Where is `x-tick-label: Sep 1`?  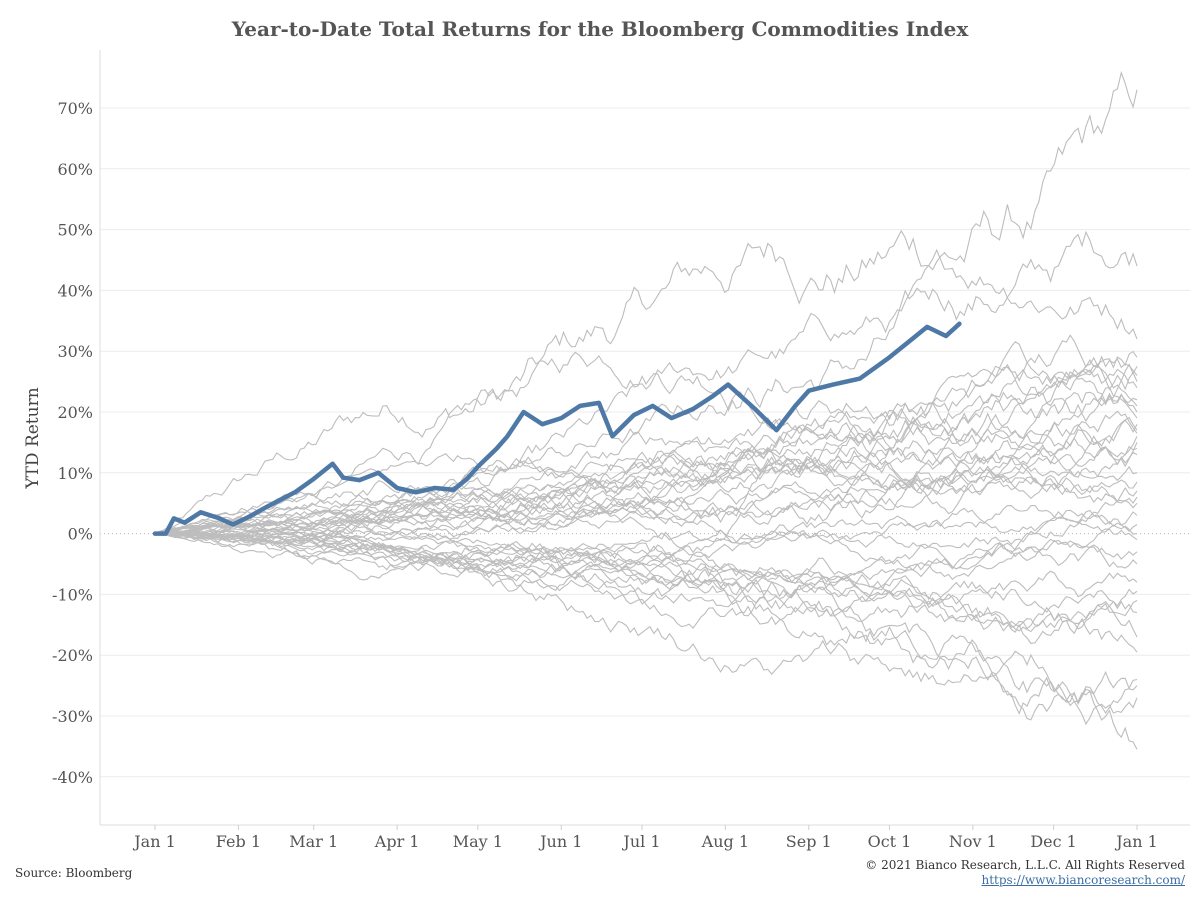
x-tick-label: Sep 1 is located at coordinates (809, 841).